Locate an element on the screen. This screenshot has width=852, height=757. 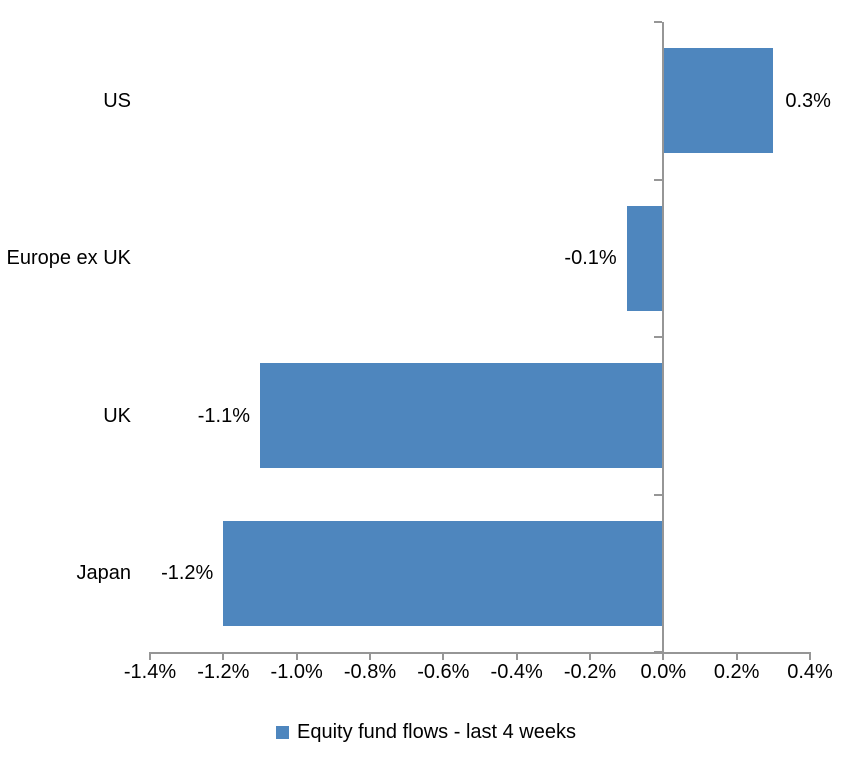
value-label: -1.2% is located at coordinates (187, 573).